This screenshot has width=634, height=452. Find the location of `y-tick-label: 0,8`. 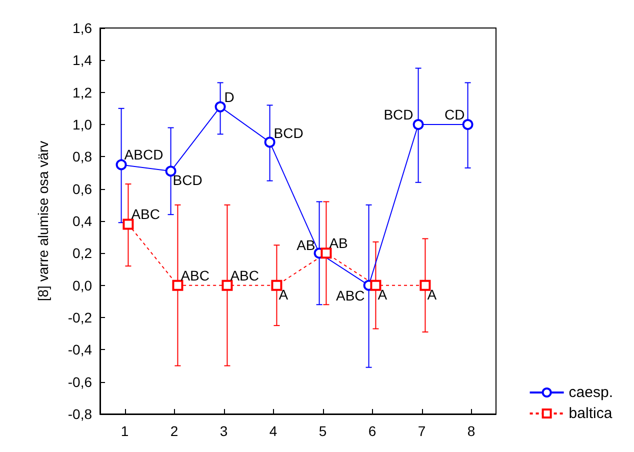

y-tick-label: 0,8 is located at coordinates (82, 156).